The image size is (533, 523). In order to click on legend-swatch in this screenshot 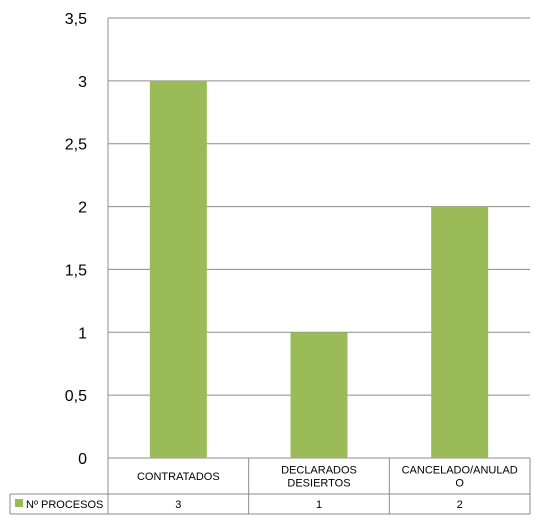, I will do `click(19, 503)`.